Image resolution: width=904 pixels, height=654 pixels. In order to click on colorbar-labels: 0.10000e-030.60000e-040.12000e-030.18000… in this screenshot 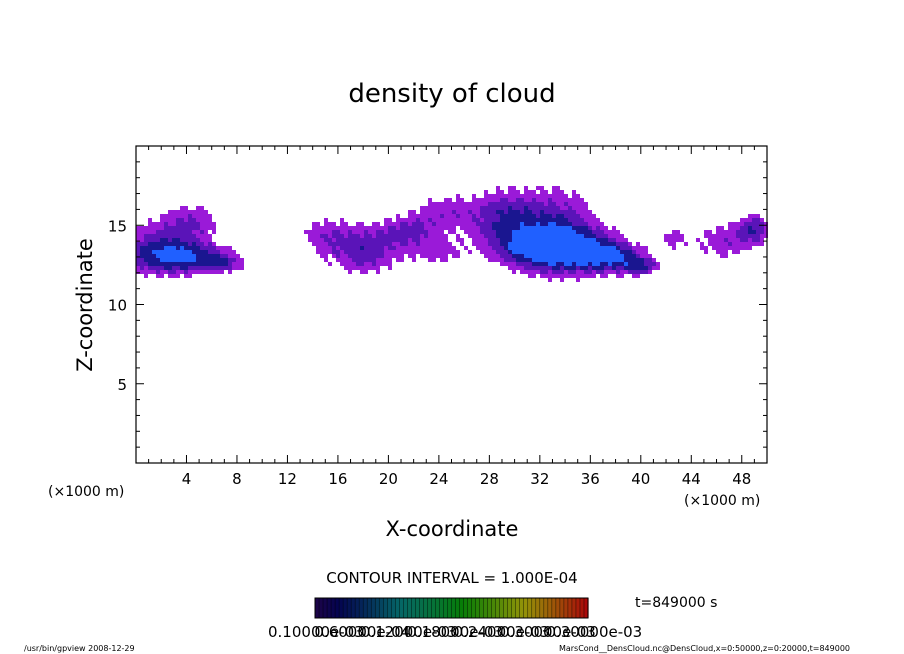, I will do `click(455, 632)`.